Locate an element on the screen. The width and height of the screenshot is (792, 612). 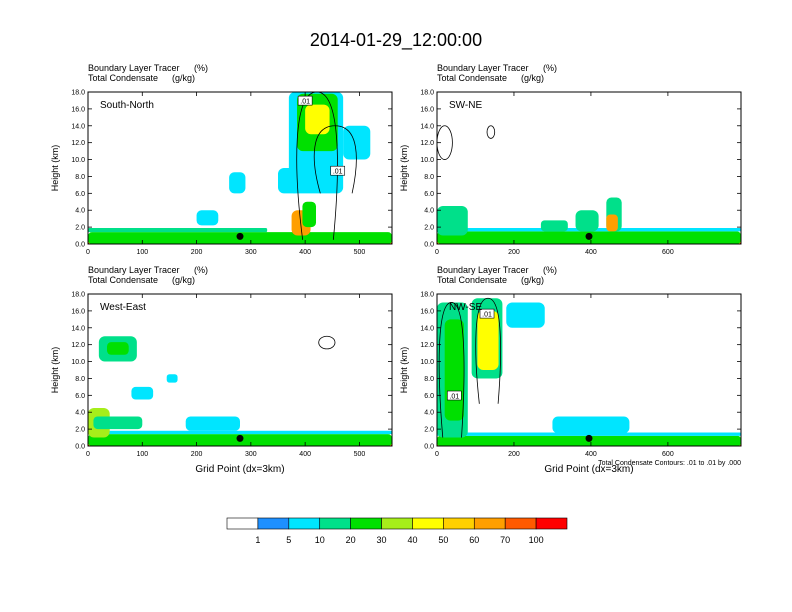
x-tick-label: 400 is located at coordinates (305, 252).